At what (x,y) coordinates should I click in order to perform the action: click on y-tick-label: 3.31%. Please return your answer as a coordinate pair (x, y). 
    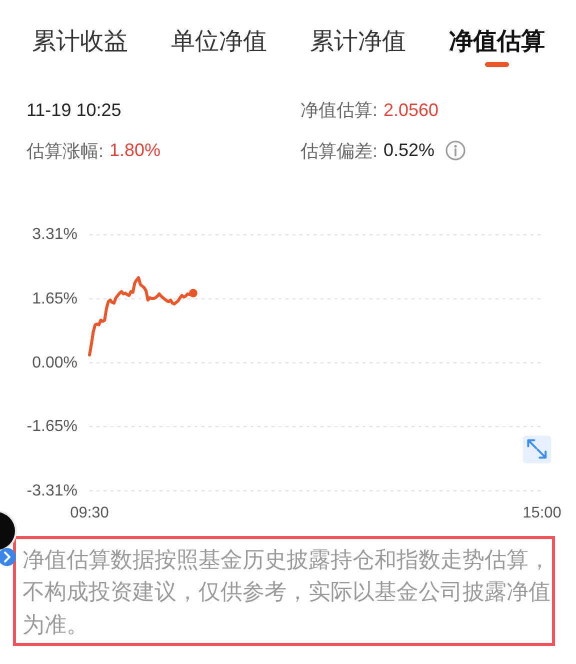
    Looking at the image, I should click on (55, 235).